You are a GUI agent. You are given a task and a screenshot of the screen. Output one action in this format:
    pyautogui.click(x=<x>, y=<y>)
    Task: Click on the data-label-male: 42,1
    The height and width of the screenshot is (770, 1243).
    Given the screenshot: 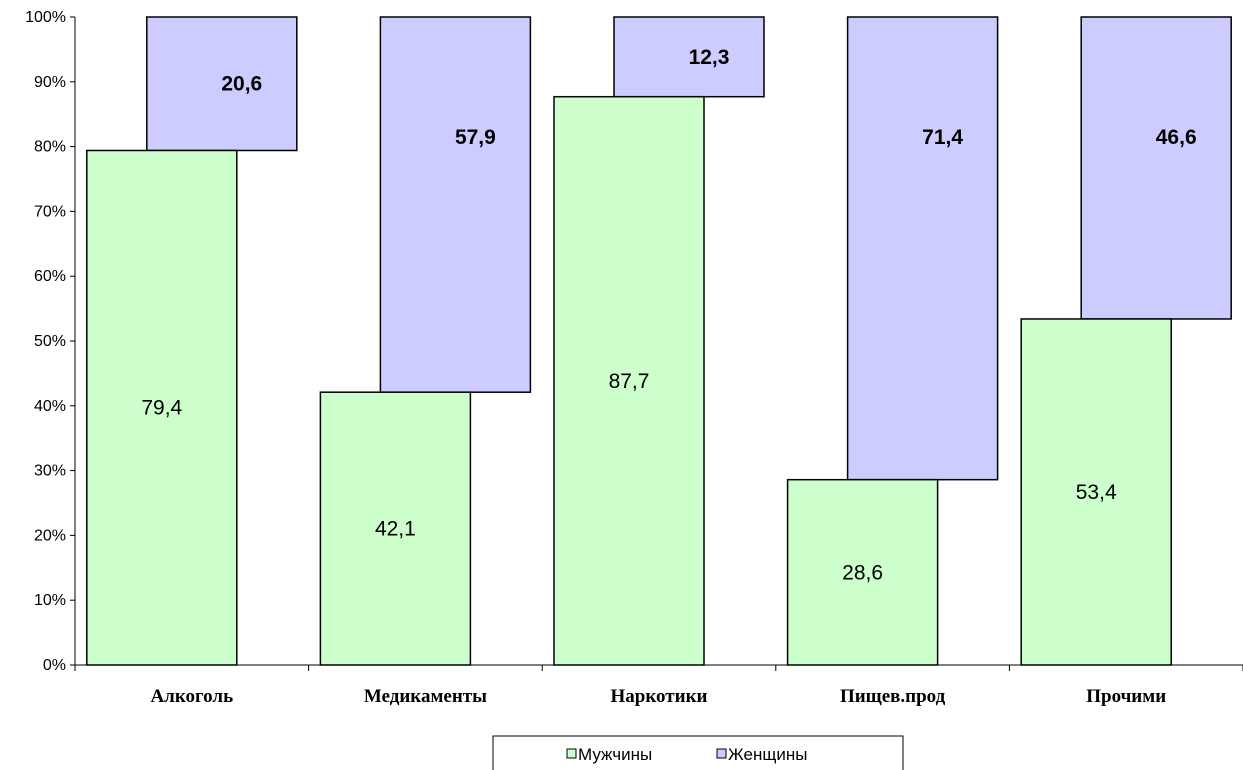 What is the action you would take?
    pyautogui.click(x=395, y=529)
    